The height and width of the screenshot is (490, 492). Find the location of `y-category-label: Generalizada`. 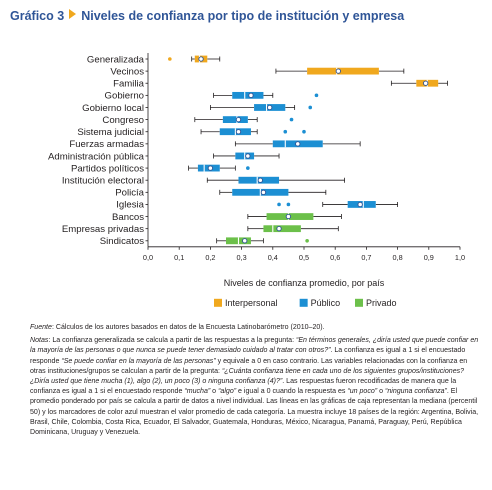

y-category-label: Generalizada is located at coordinates (116, 59).